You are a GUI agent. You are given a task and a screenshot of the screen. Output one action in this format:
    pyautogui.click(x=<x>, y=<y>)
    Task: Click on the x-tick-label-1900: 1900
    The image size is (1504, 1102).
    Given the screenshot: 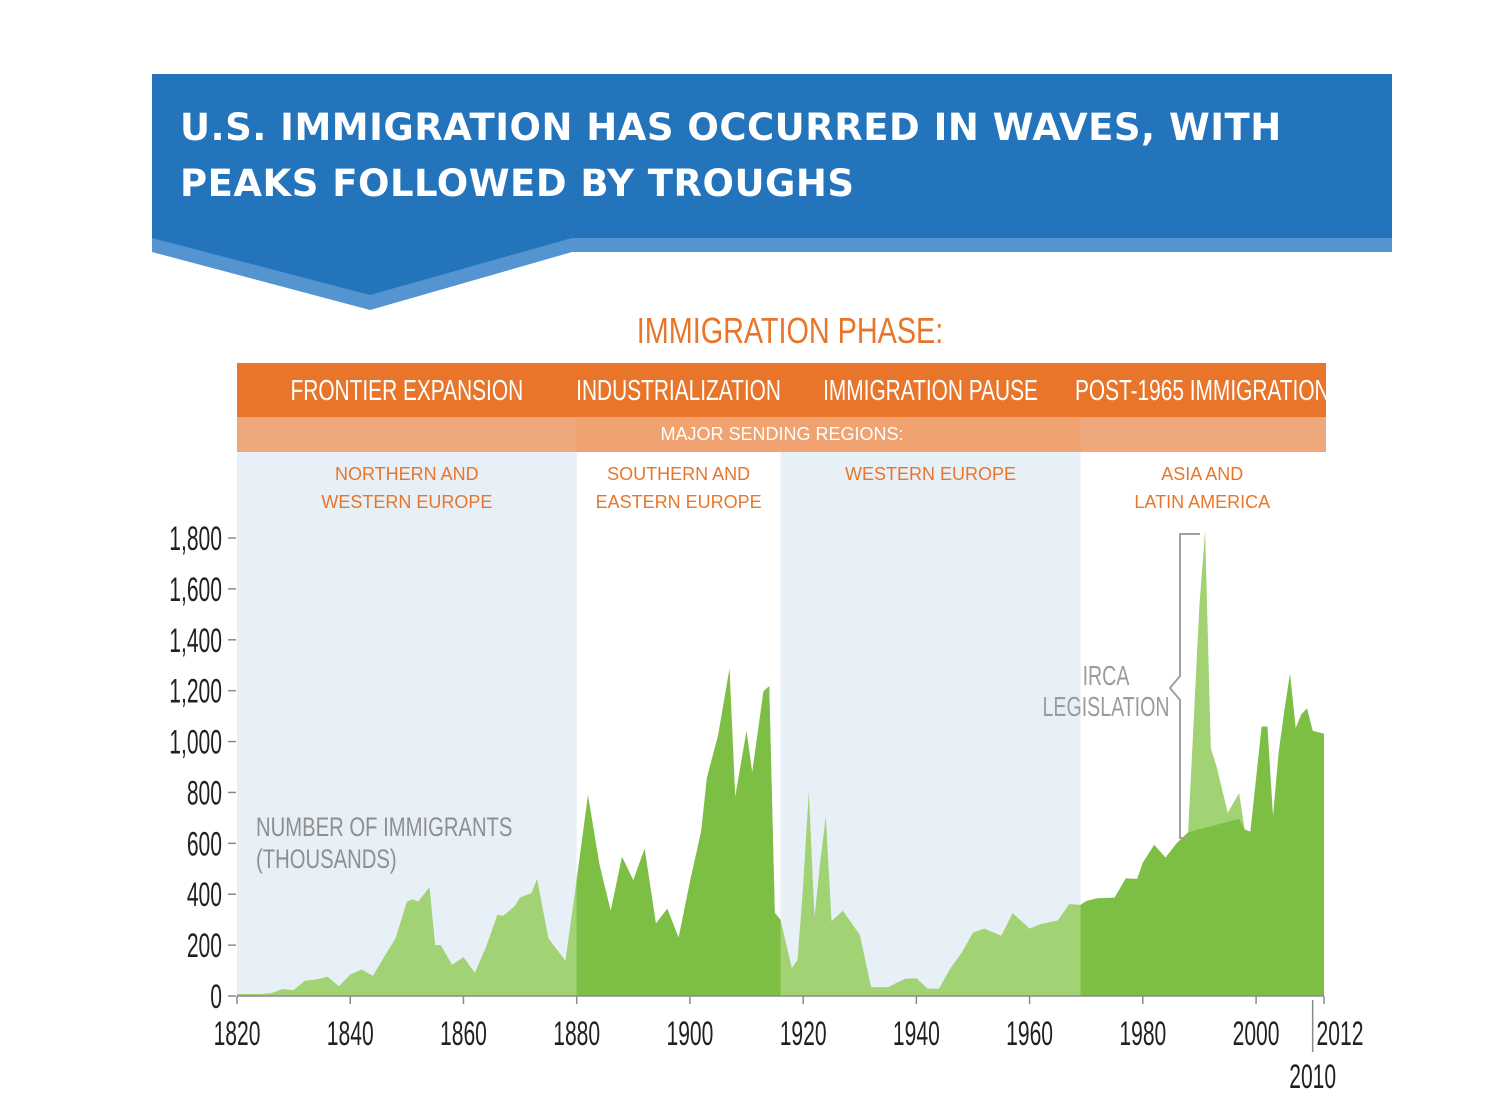 What is the action you would take?
    pyautogui.click(x=689, y=1033)
    